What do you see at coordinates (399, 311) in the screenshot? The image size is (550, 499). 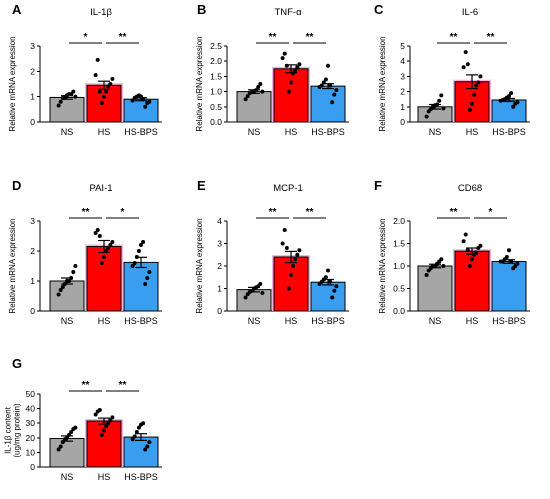 I see `y-tick-label: 0.0` at bounding box center [399, 311].